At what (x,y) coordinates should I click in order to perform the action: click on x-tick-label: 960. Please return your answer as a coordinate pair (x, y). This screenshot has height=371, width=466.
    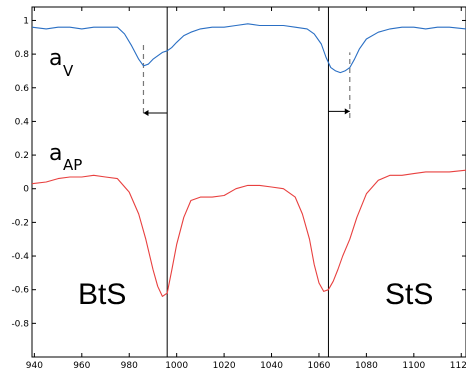
    Looking at the image, I should click on (81, 366).